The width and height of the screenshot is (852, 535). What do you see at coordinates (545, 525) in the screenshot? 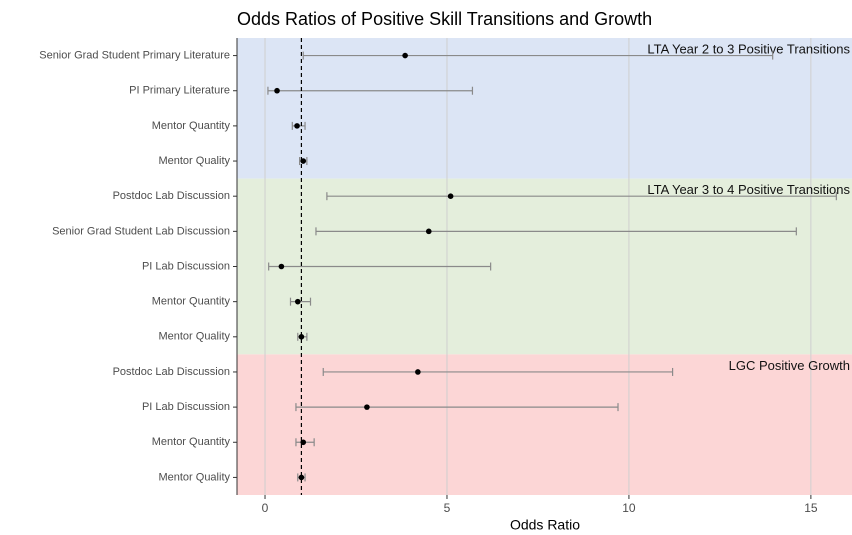
I see `x-axis-label: Odds Ratio` at bounding box center [545, 525].